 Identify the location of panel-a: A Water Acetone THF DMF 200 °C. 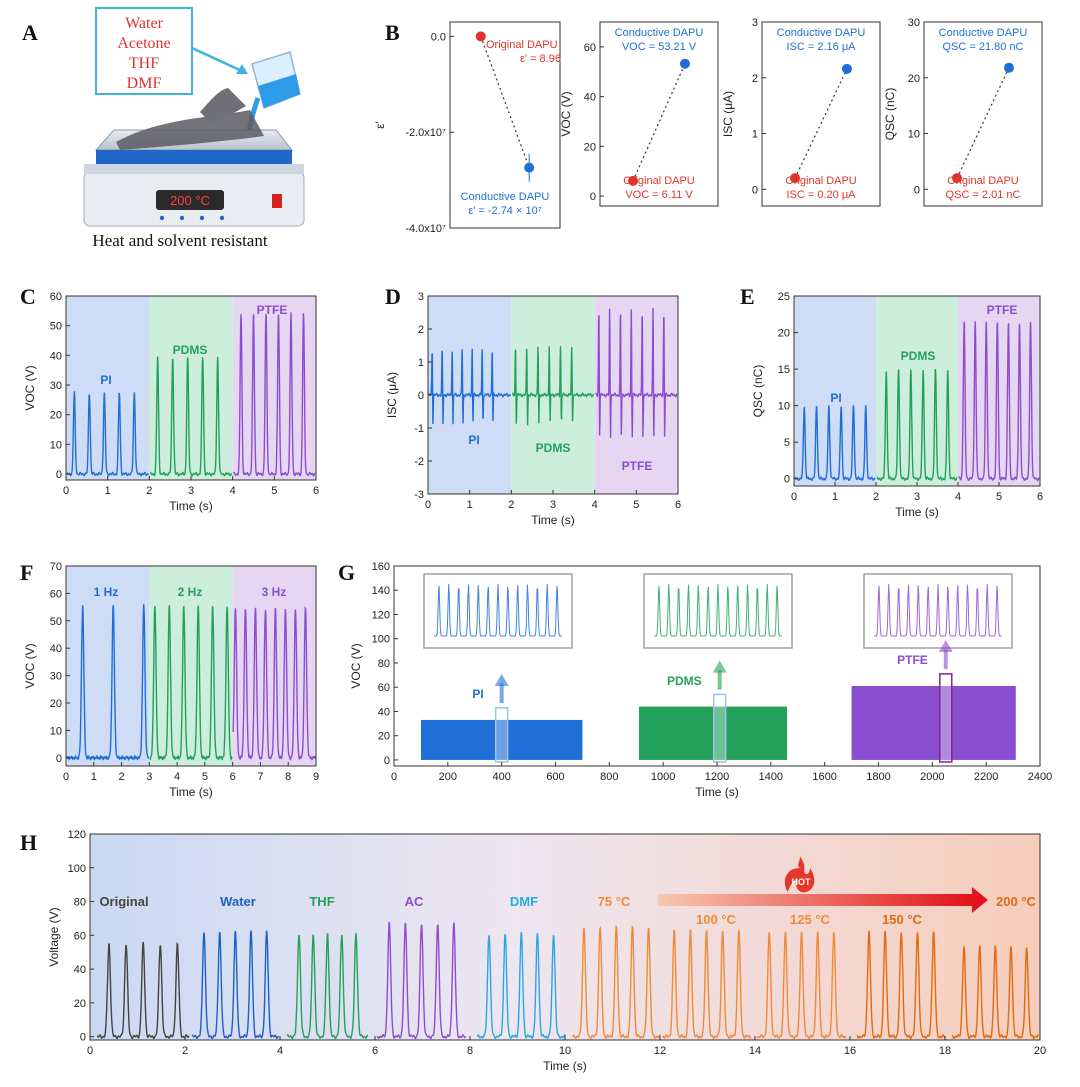
(163, 128).